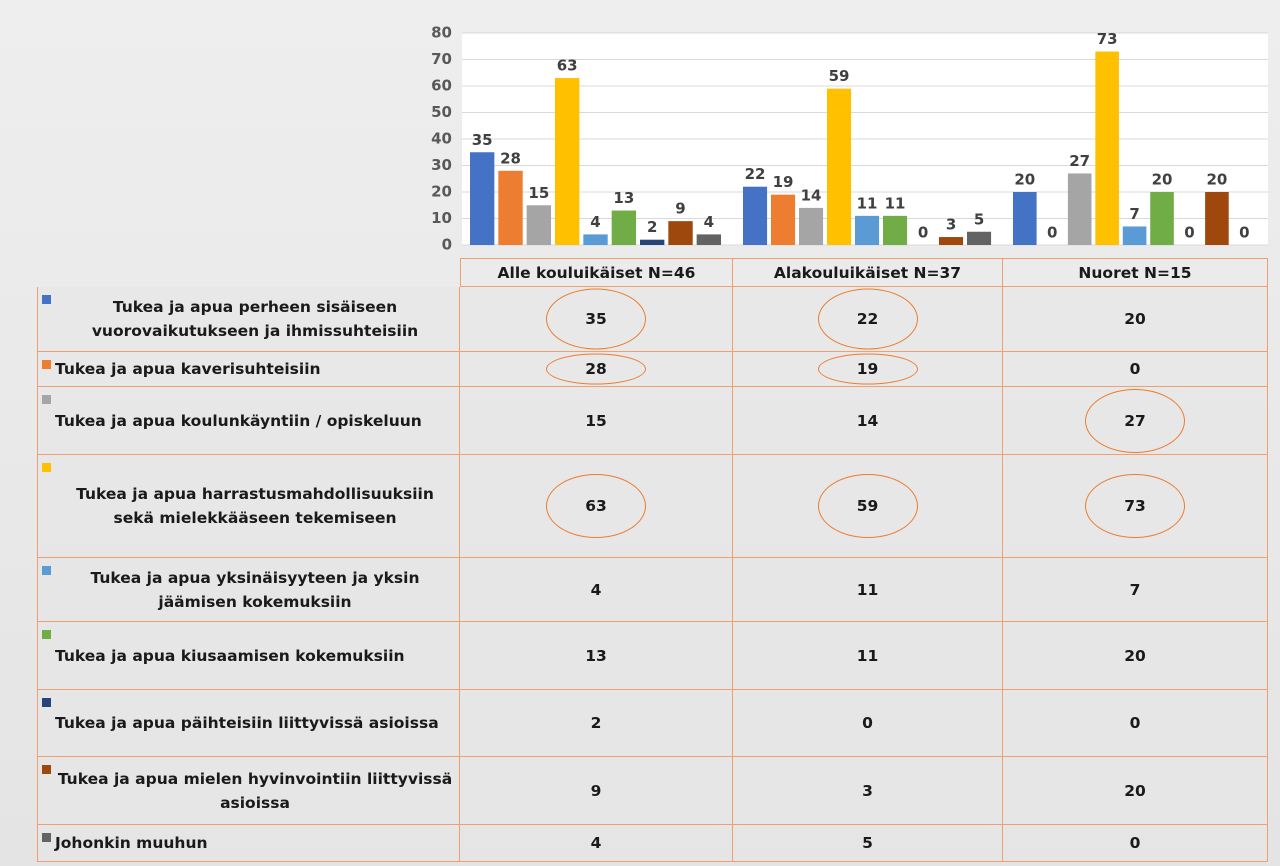  What do you see at coordinates (441, 139) in the screenshot?
I see `y-tick-label: 40` at bounding box center [441, 139].